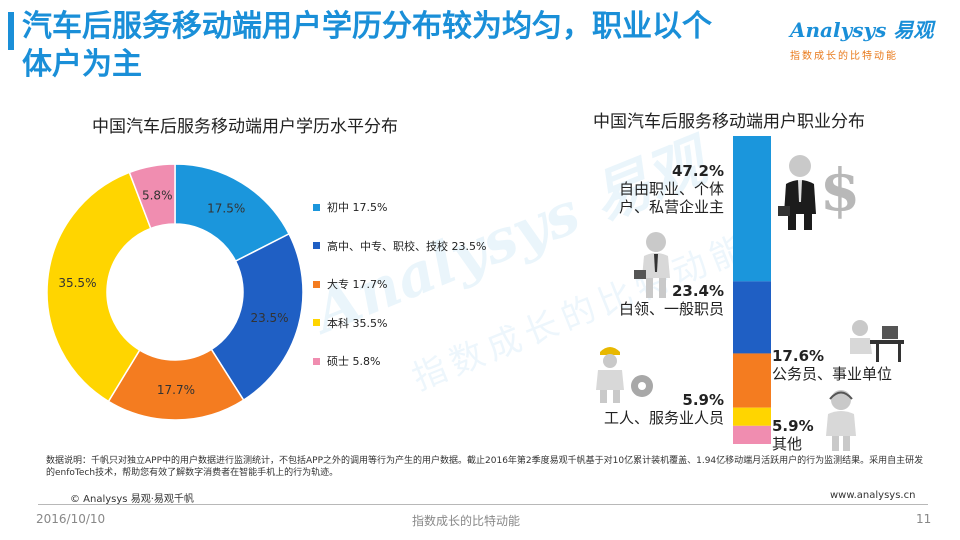 This screenshot has height=540, width=960. What do you see at coordinates (729, 122) in the screenshot?
I see `occupation-chart-title: 中国汽车后服务移动端用户职业分布` at bounding box center [729, 122].